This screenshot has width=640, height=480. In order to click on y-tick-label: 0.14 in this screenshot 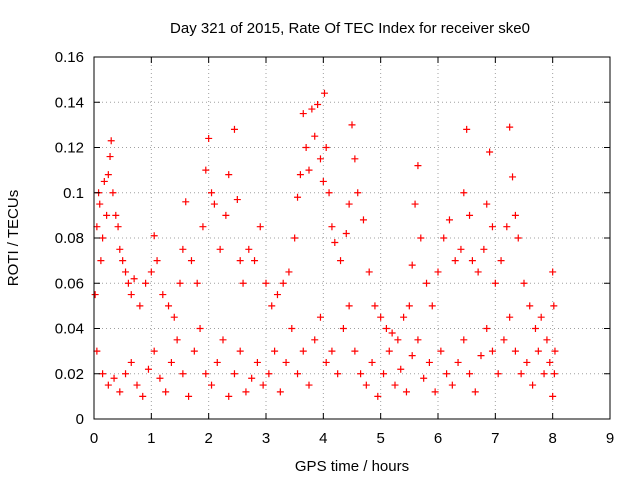, I will do `click(69, 102)`.